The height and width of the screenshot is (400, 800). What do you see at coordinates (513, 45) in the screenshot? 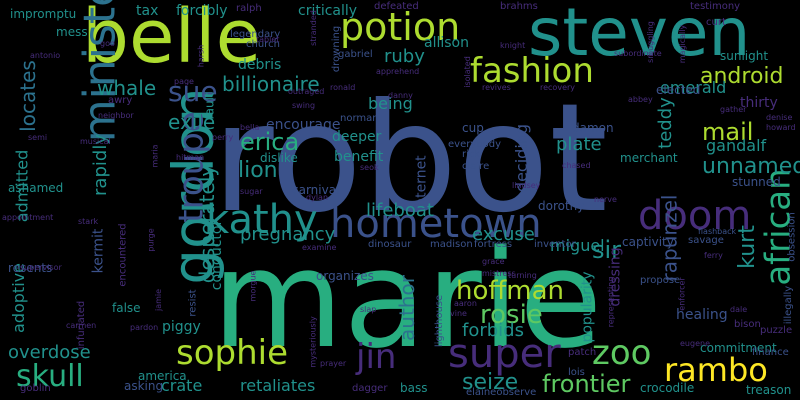
I see `word-knight: knight` at bounding box center [513, 45].